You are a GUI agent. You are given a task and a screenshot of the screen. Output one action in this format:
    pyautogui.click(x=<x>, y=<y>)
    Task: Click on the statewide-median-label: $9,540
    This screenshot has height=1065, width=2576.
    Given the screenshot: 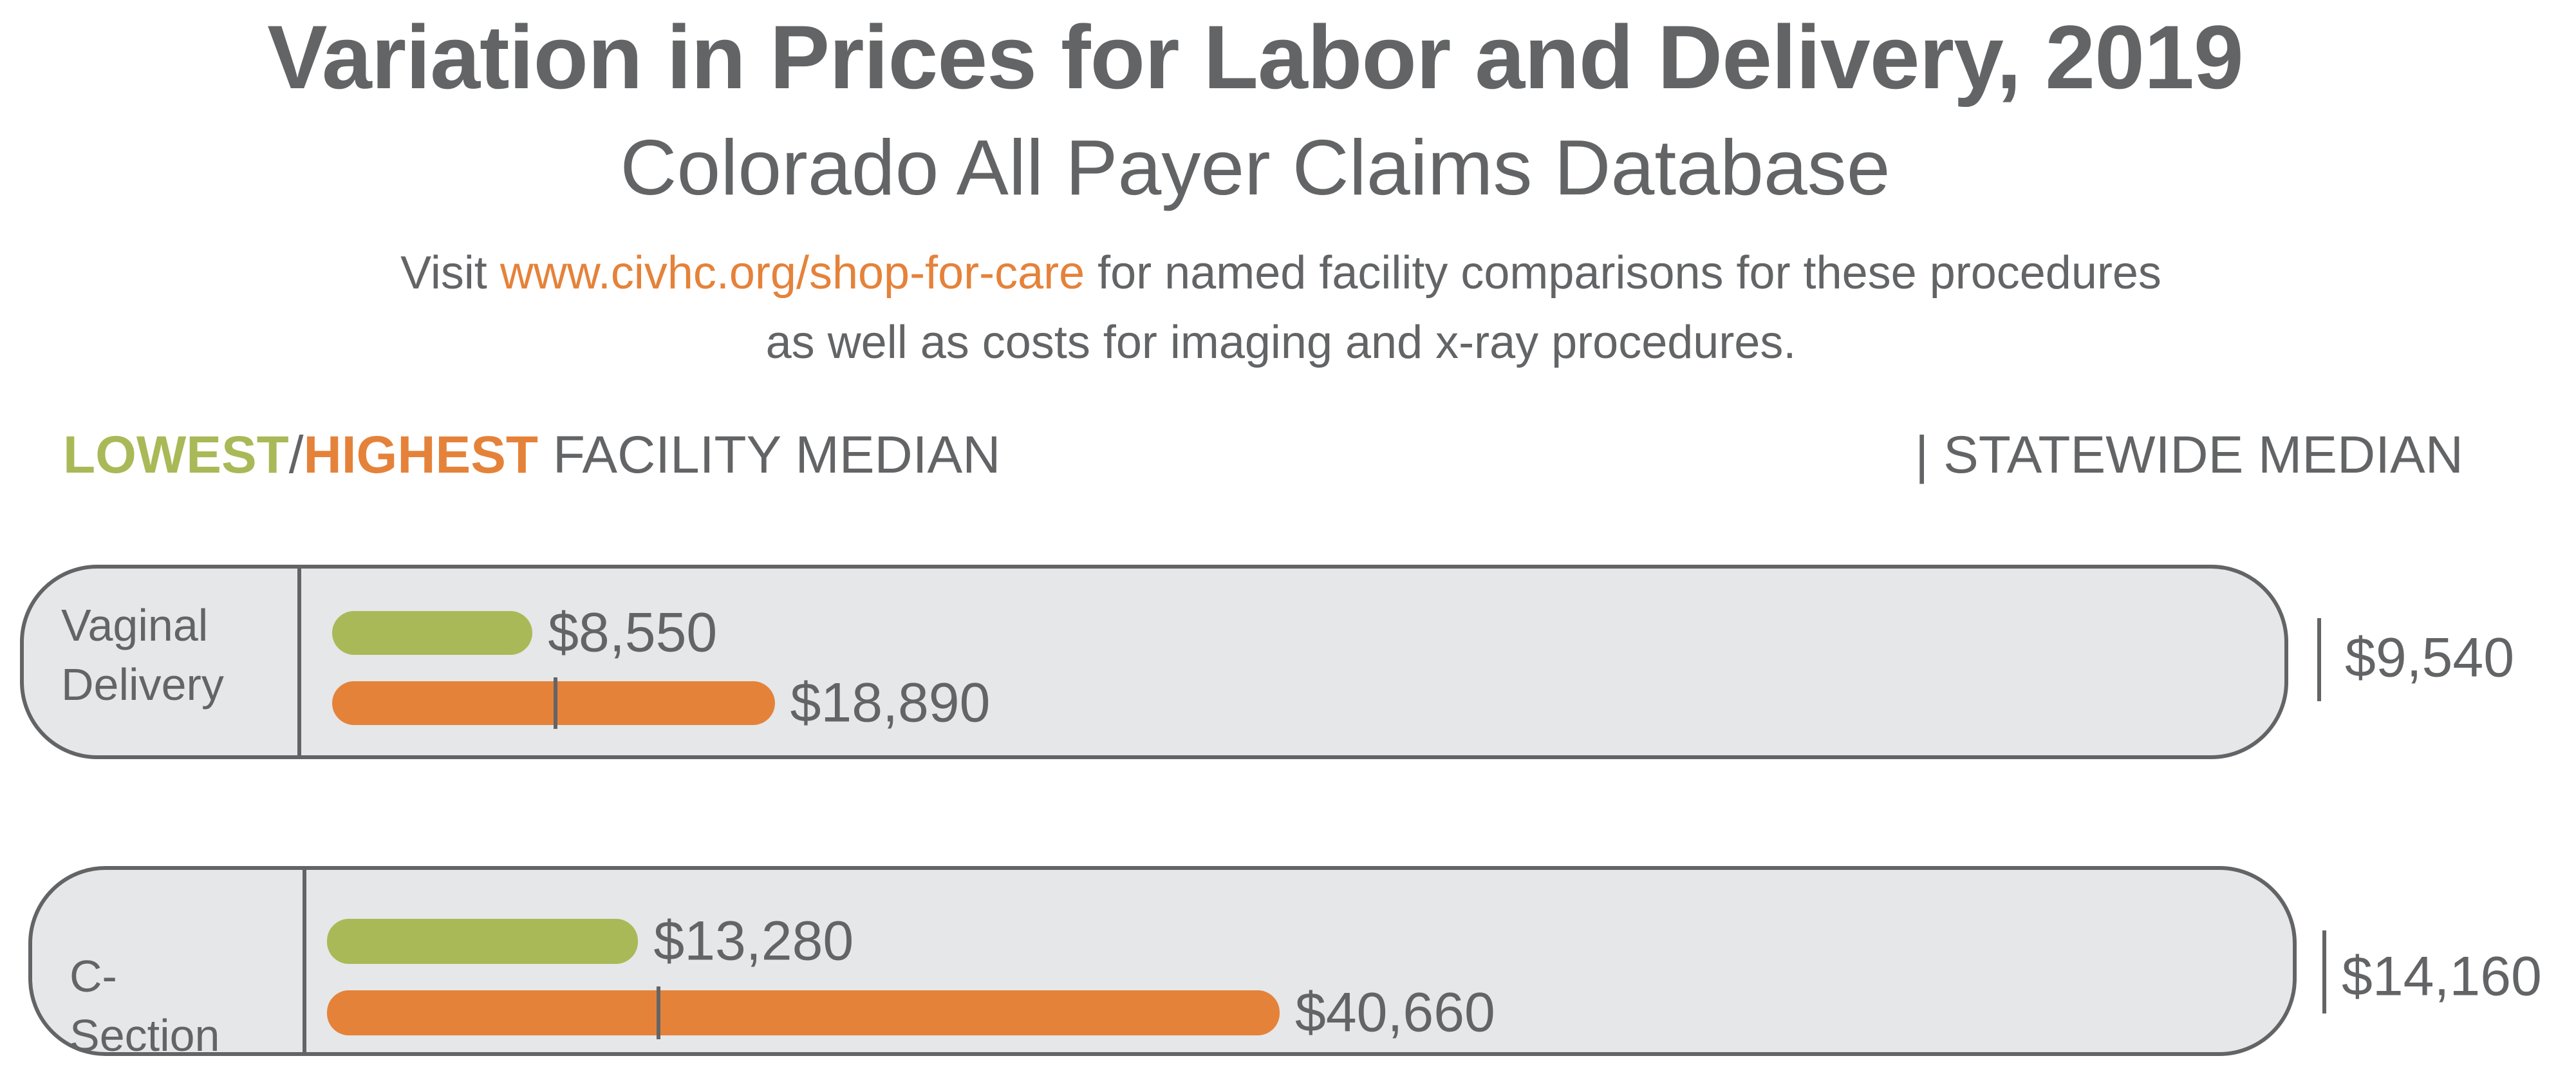 What is the action you would take?
    pyautogui.click(x=2430, y=658)
    